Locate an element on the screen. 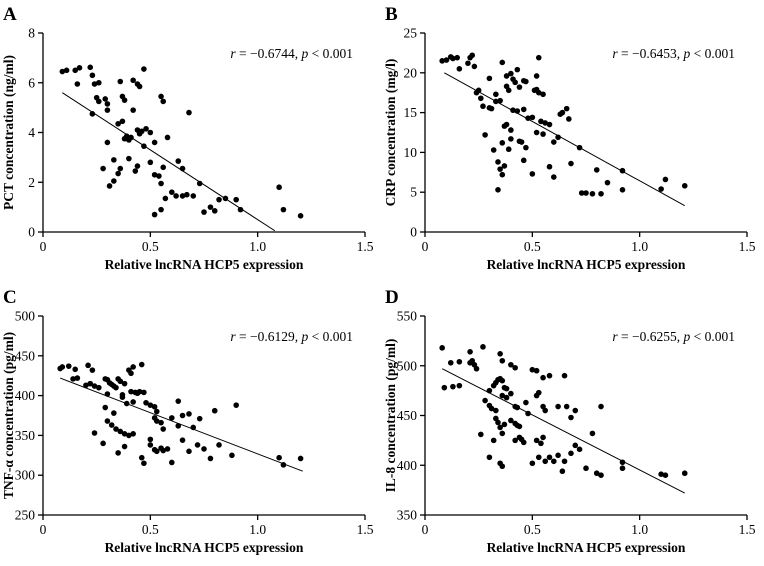 This screenshot has width=764, height=566. correlation-annotation: r = −0.6744, p < 0.001 is located at coordinates (291, 53).